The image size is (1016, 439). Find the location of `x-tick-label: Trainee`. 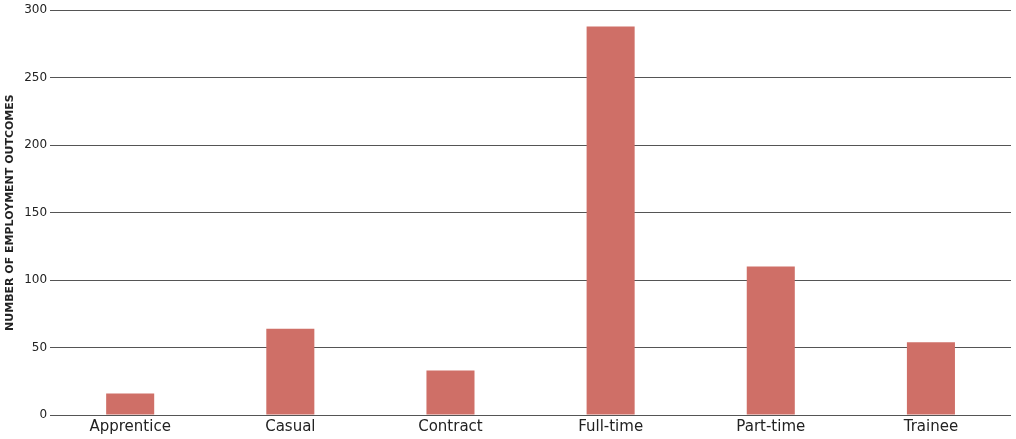

x-tick-label: Trainee is located at coordinates (930, 425).